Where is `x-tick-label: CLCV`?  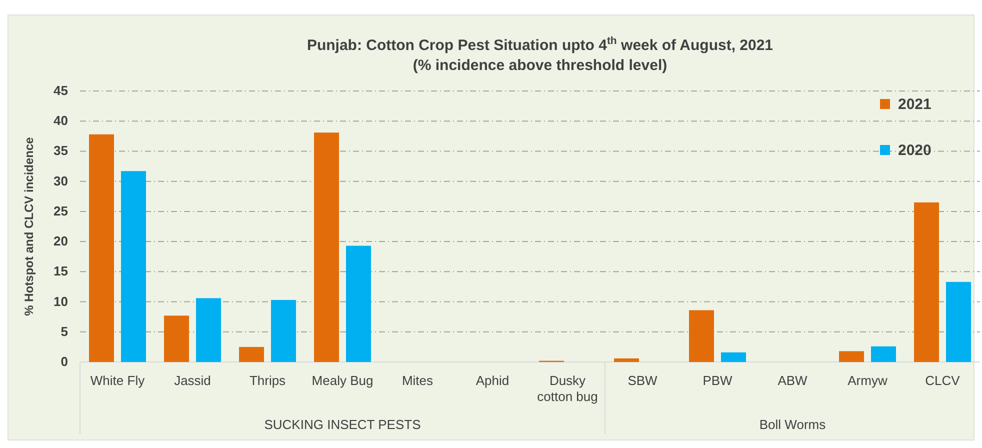 x-tick-label: CLCV is located at coordinates (942, 380).